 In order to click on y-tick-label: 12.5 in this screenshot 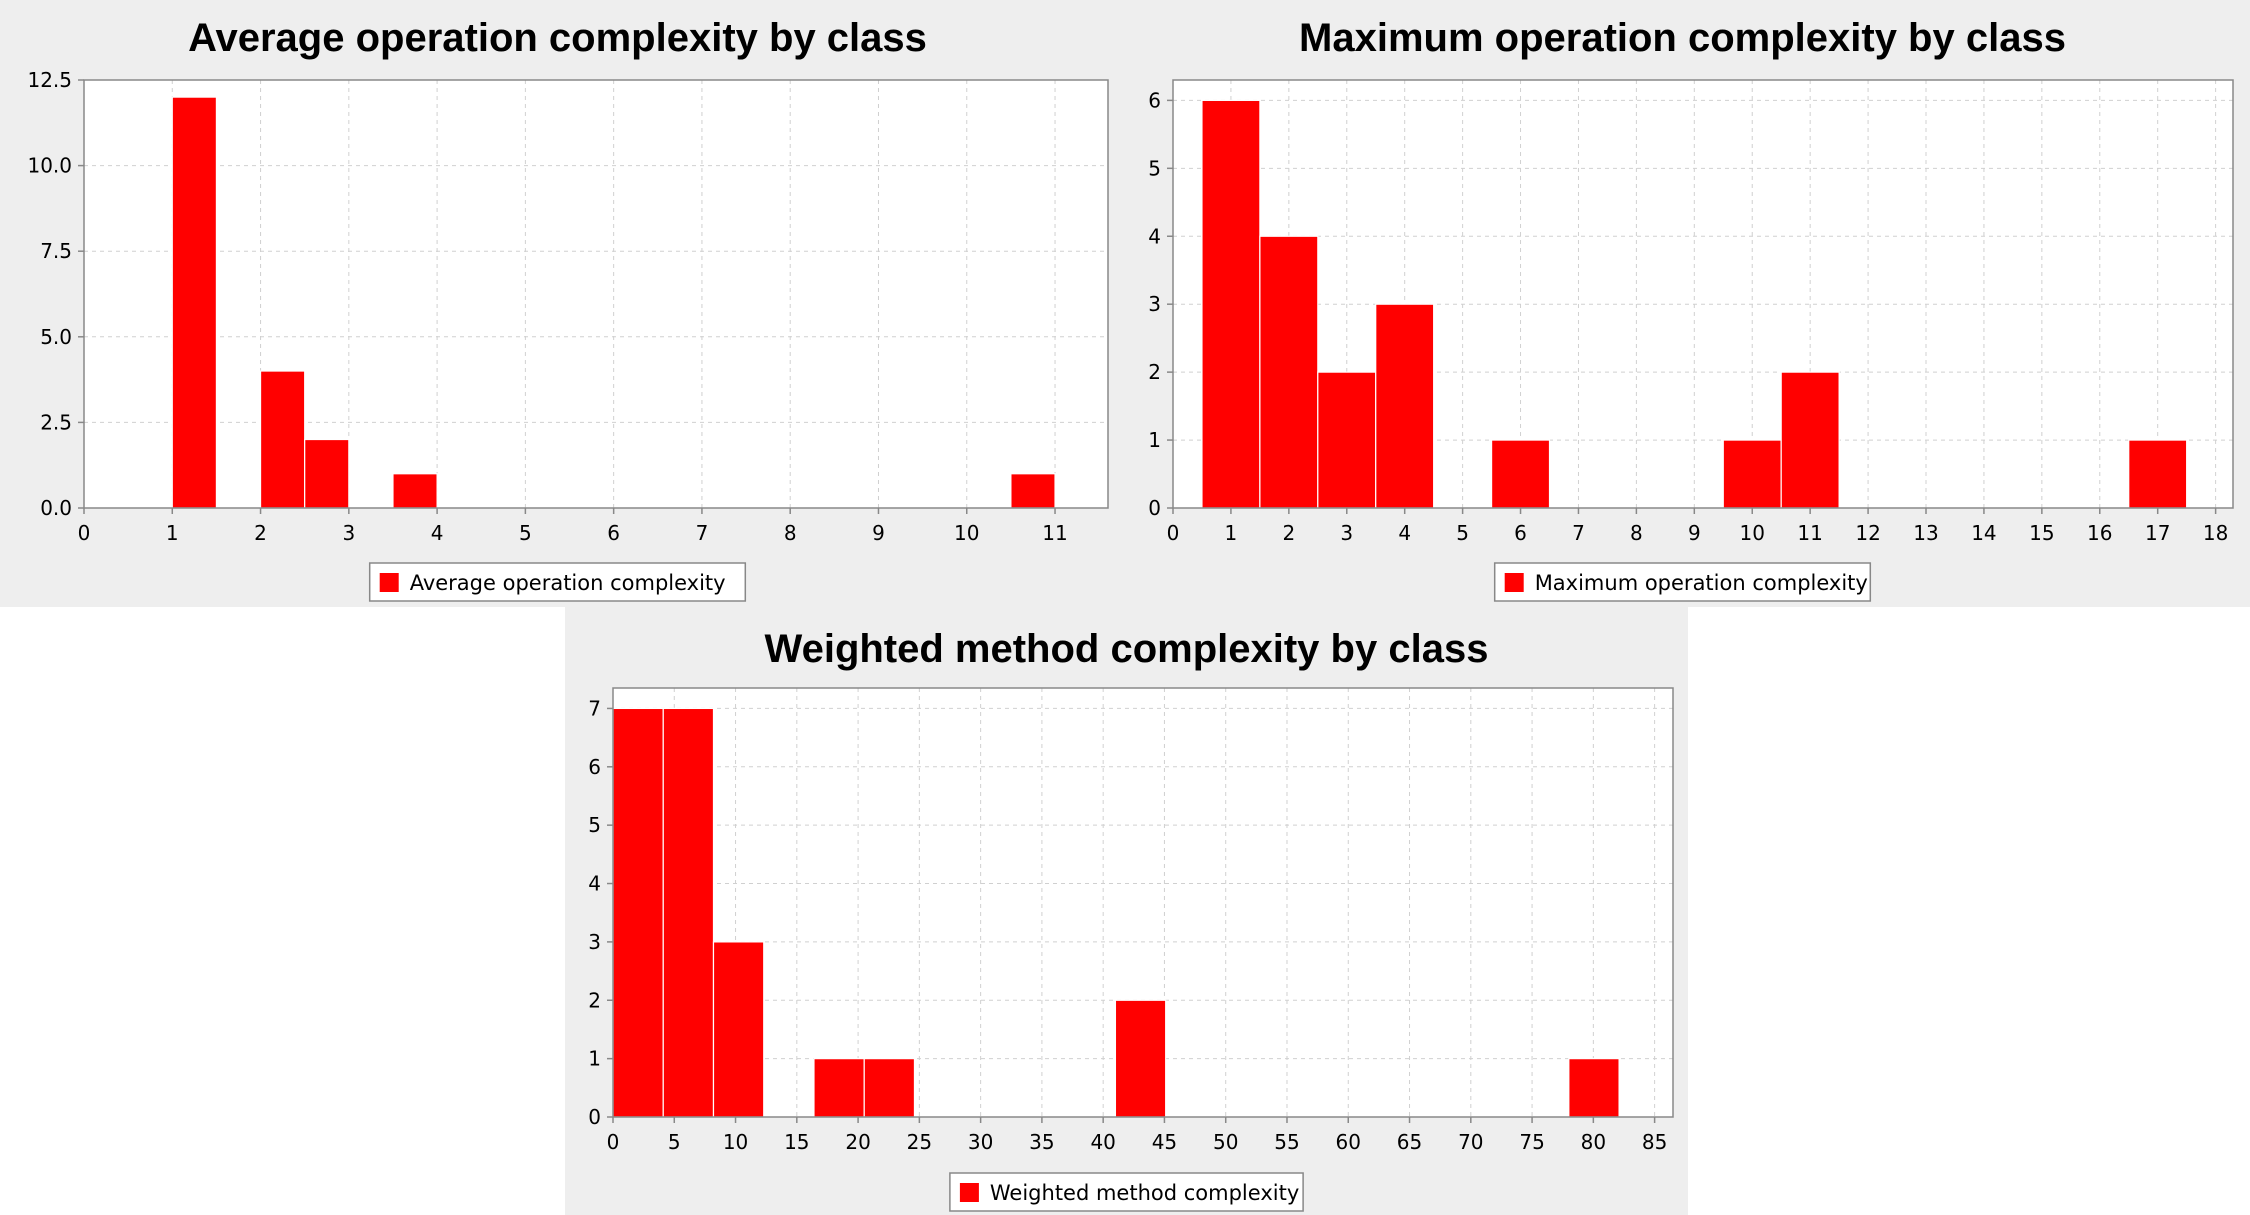, I will do `click(49, 80)`.